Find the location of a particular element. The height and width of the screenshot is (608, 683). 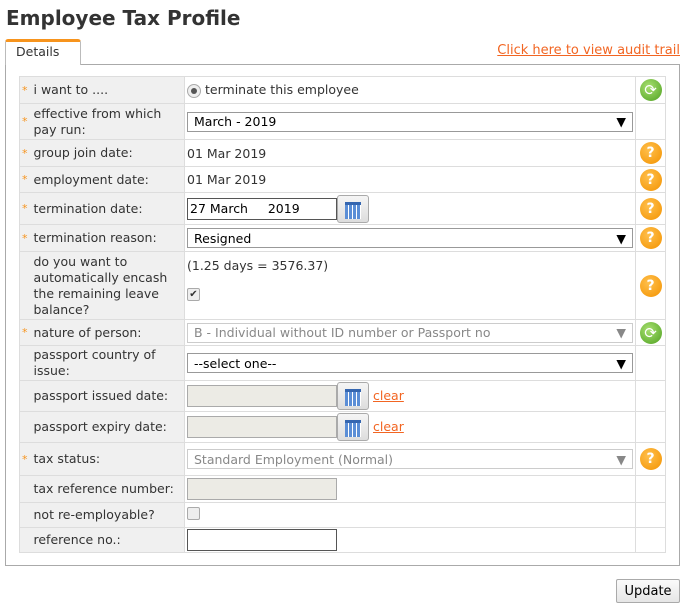

reference-no-input is located at coordinates (262, 540).